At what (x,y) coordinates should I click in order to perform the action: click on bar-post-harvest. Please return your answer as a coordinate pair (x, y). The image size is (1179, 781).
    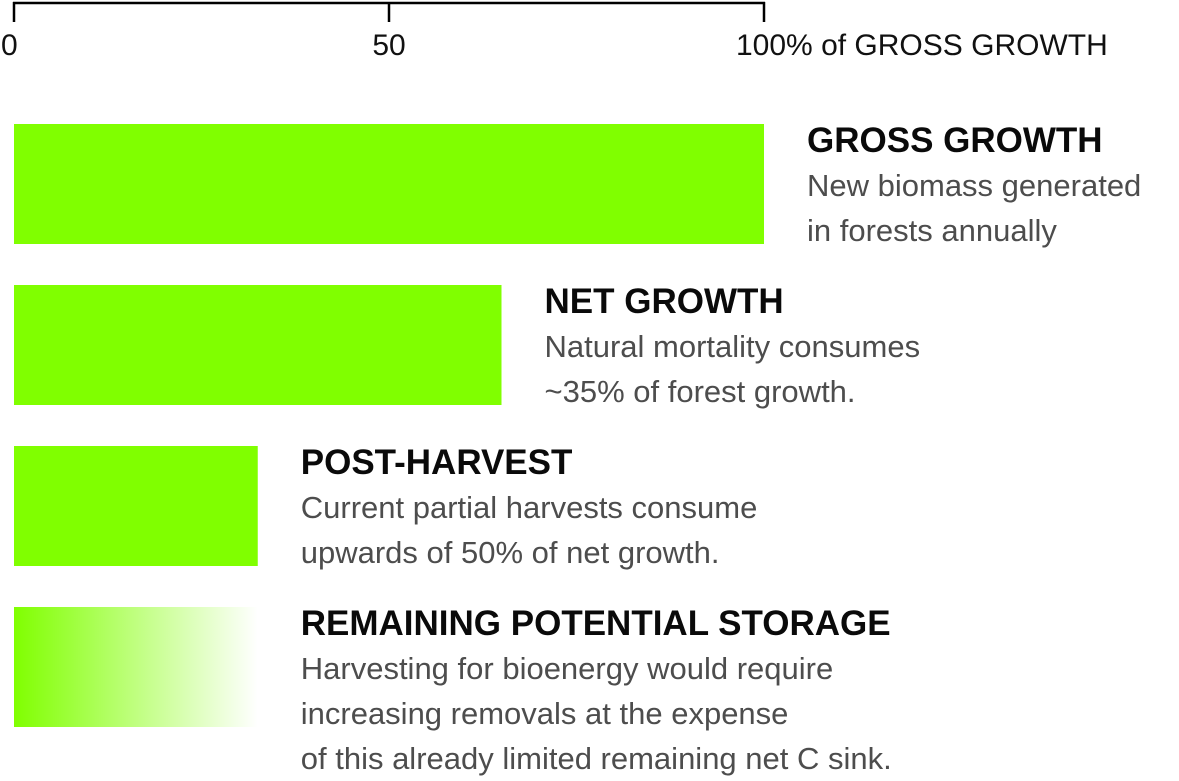
    Looking at the image, I should click on (136, 506).